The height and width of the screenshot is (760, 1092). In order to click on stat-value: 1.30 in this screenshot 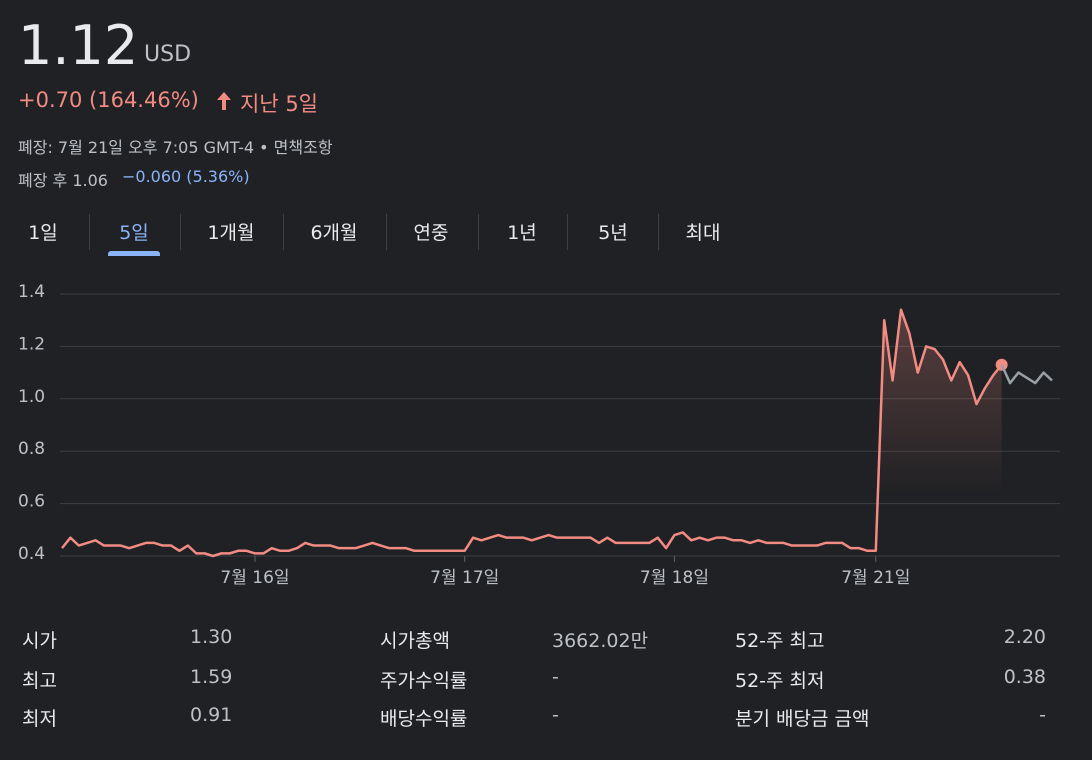, I will do `click(211, 637)`.